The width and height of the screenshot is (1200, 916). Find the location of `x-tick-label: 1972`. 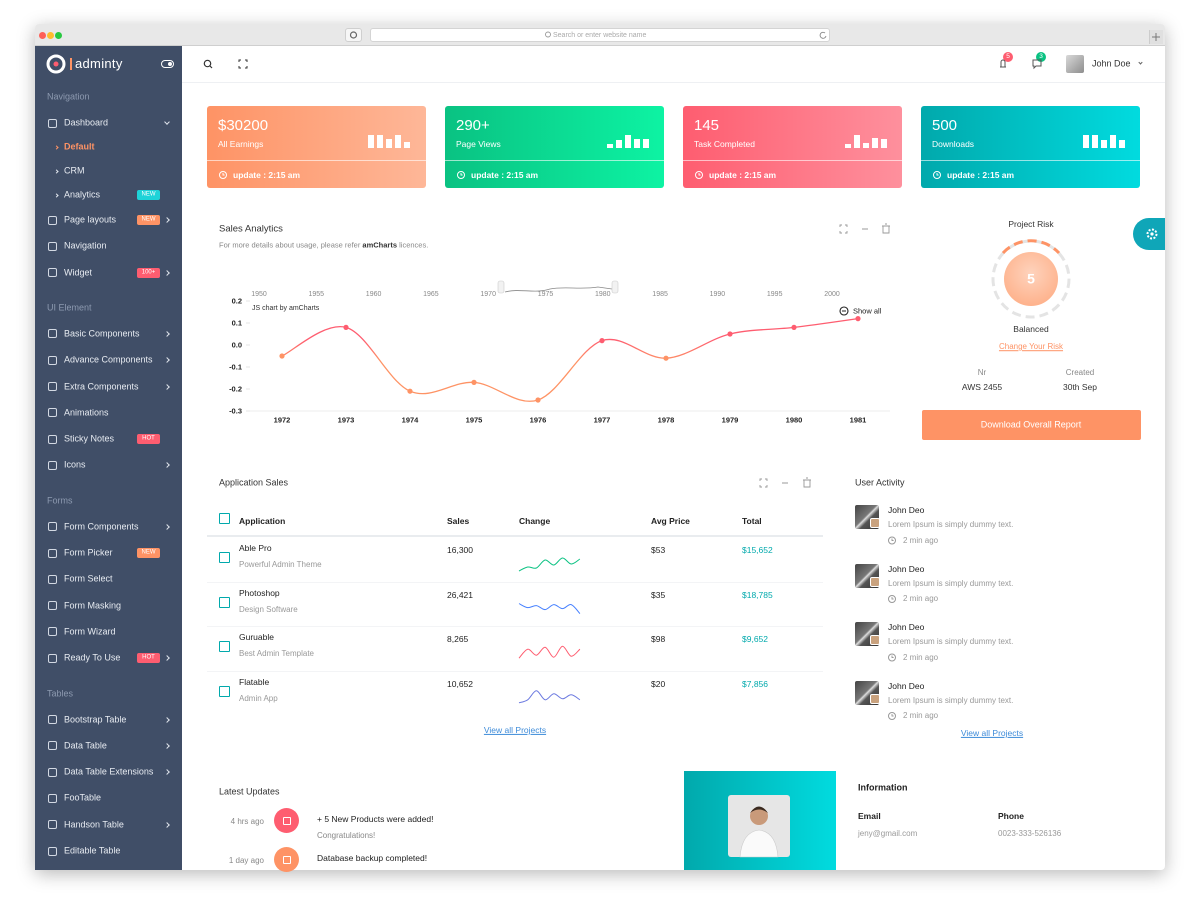

x-tick-label: 1972 is located at coordinates (282, 420).